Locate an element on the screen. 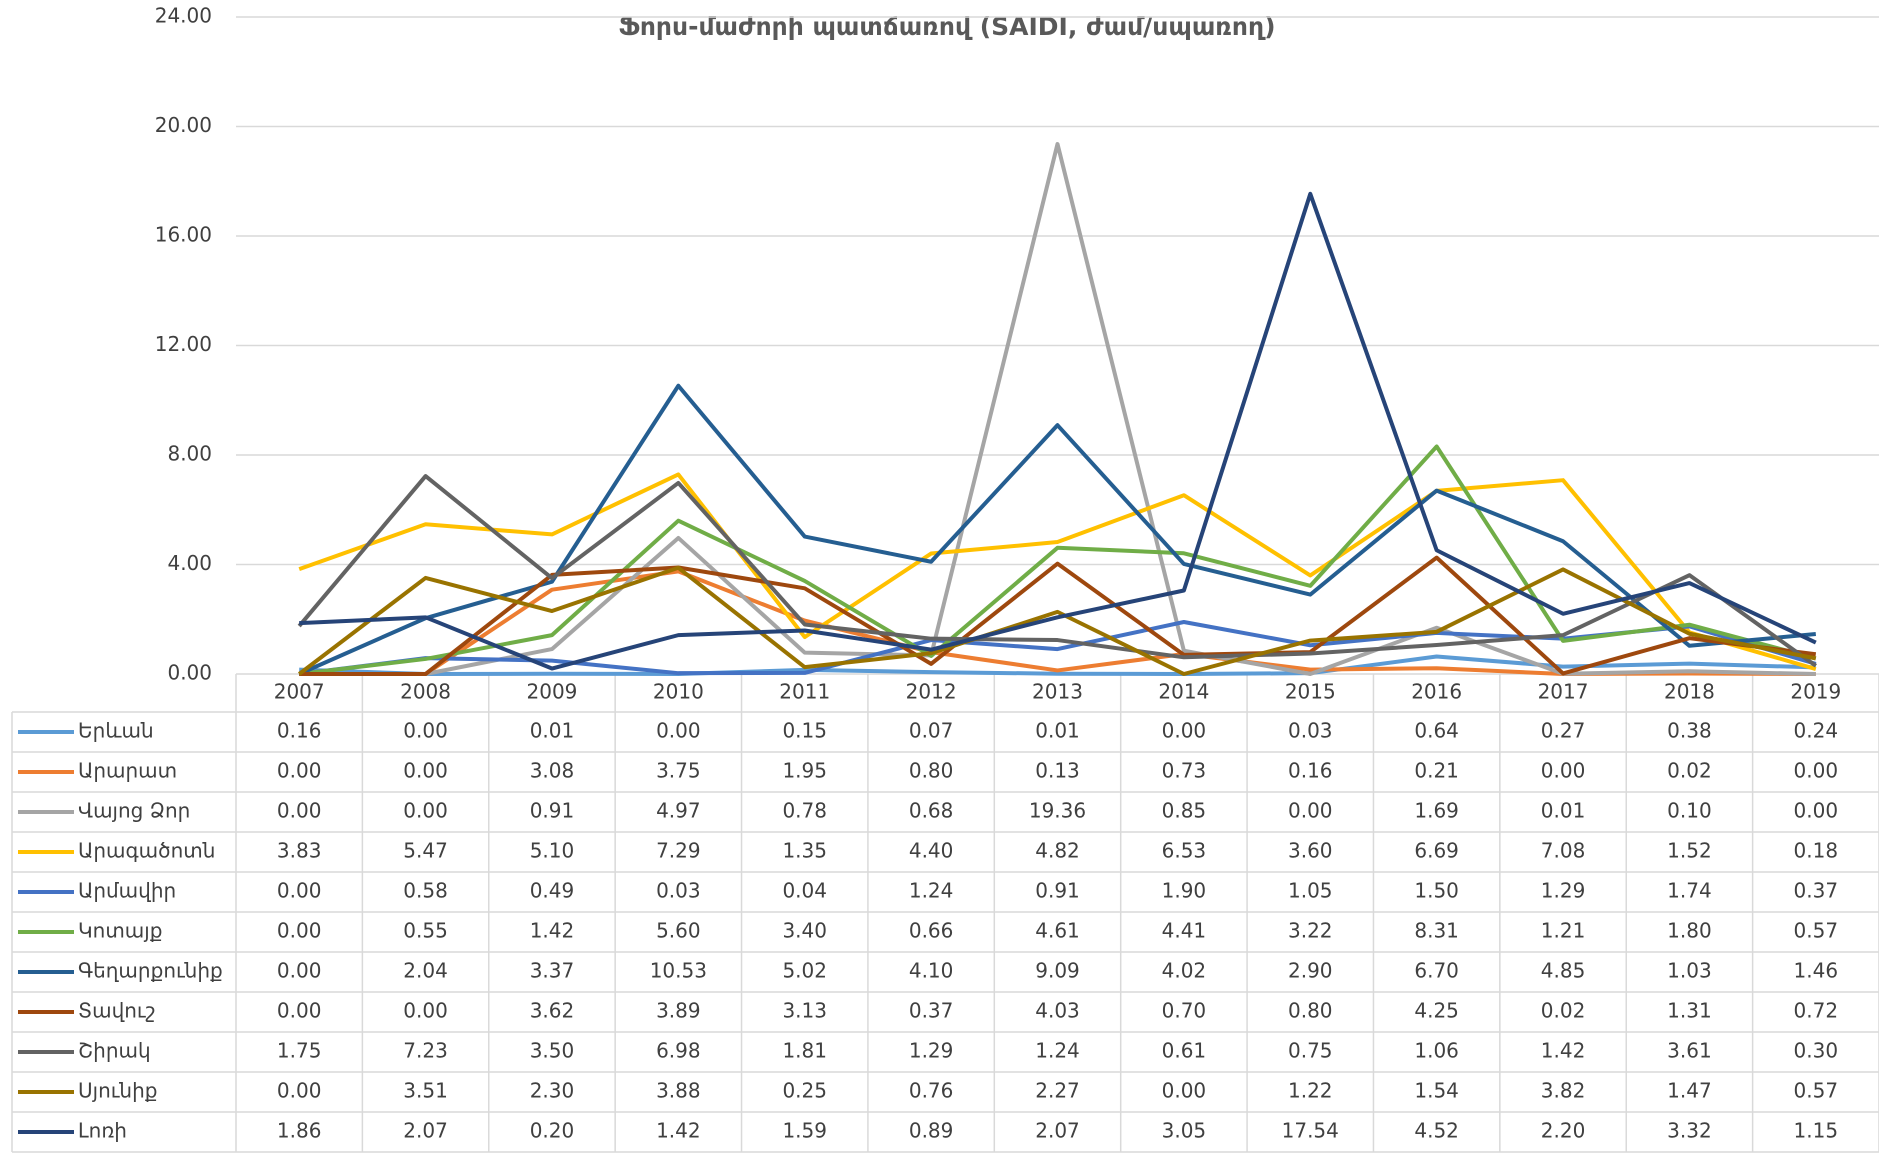  table-cell: 3.82 is located at coordinates (1563, 1091).